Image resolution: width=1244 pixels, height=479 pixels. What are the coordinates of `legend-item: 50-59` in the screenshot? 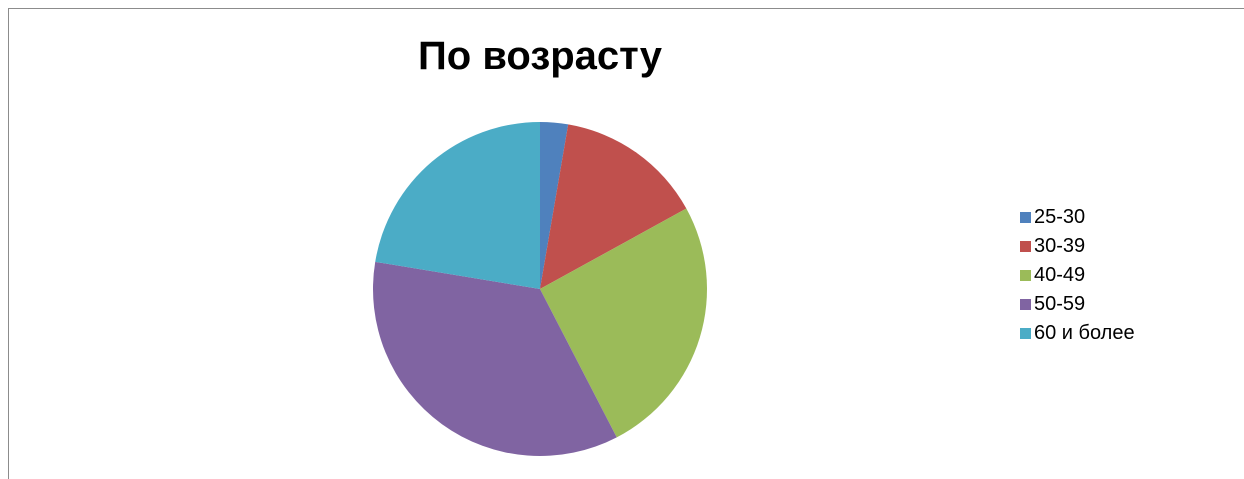 It's located at (1077, 304).